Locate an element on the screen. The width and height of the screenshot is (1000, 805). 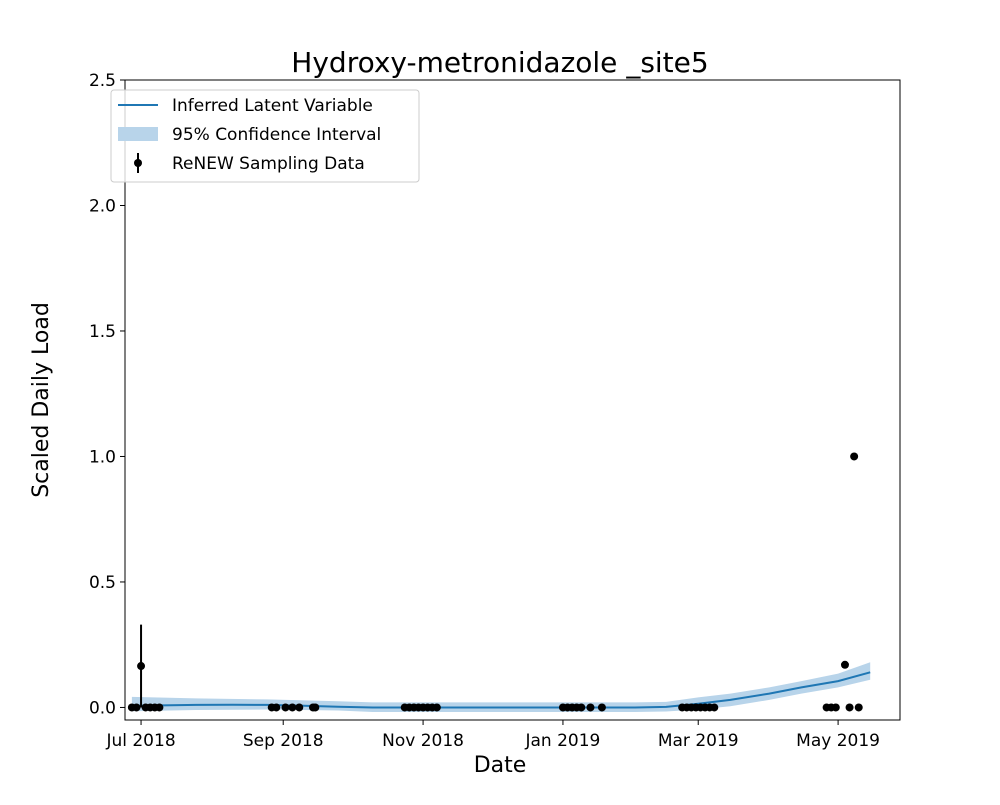
y-tick-label: 1.5 is located at coordinates (102, 332).